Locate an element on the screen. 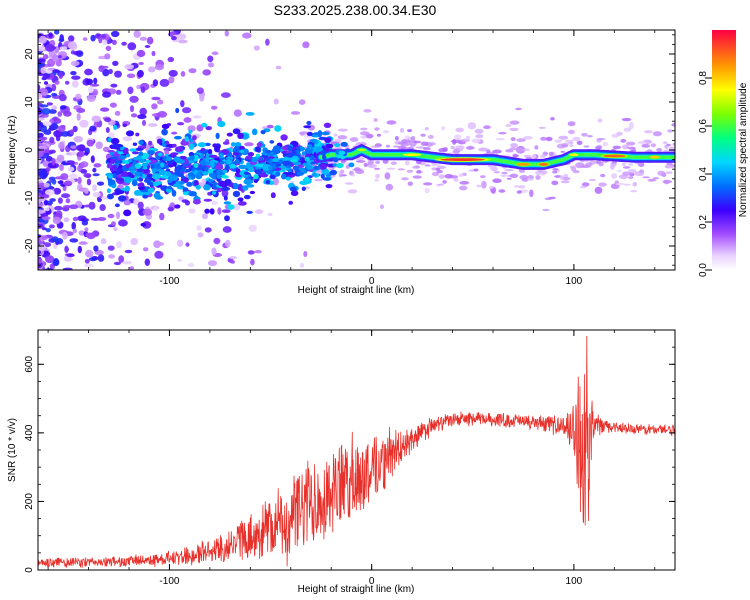 This screenshot has width=750, height=600. colorbar-tick-label: 0.0 is located at coordinates (703, 270).